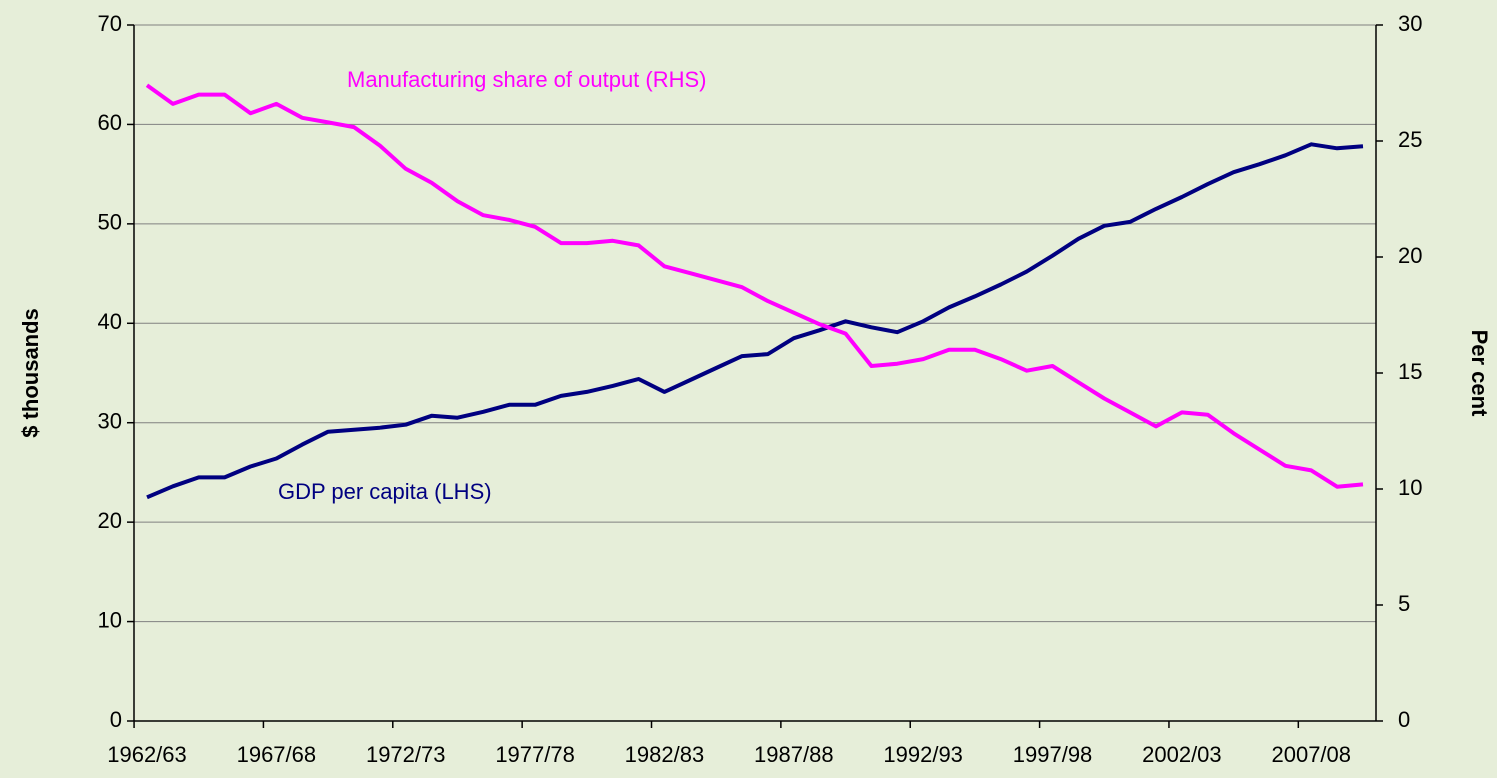 The height and width of the screenshot is (778, 1497). I want to click on y2-tick-label: 0, so click(1404, 719).